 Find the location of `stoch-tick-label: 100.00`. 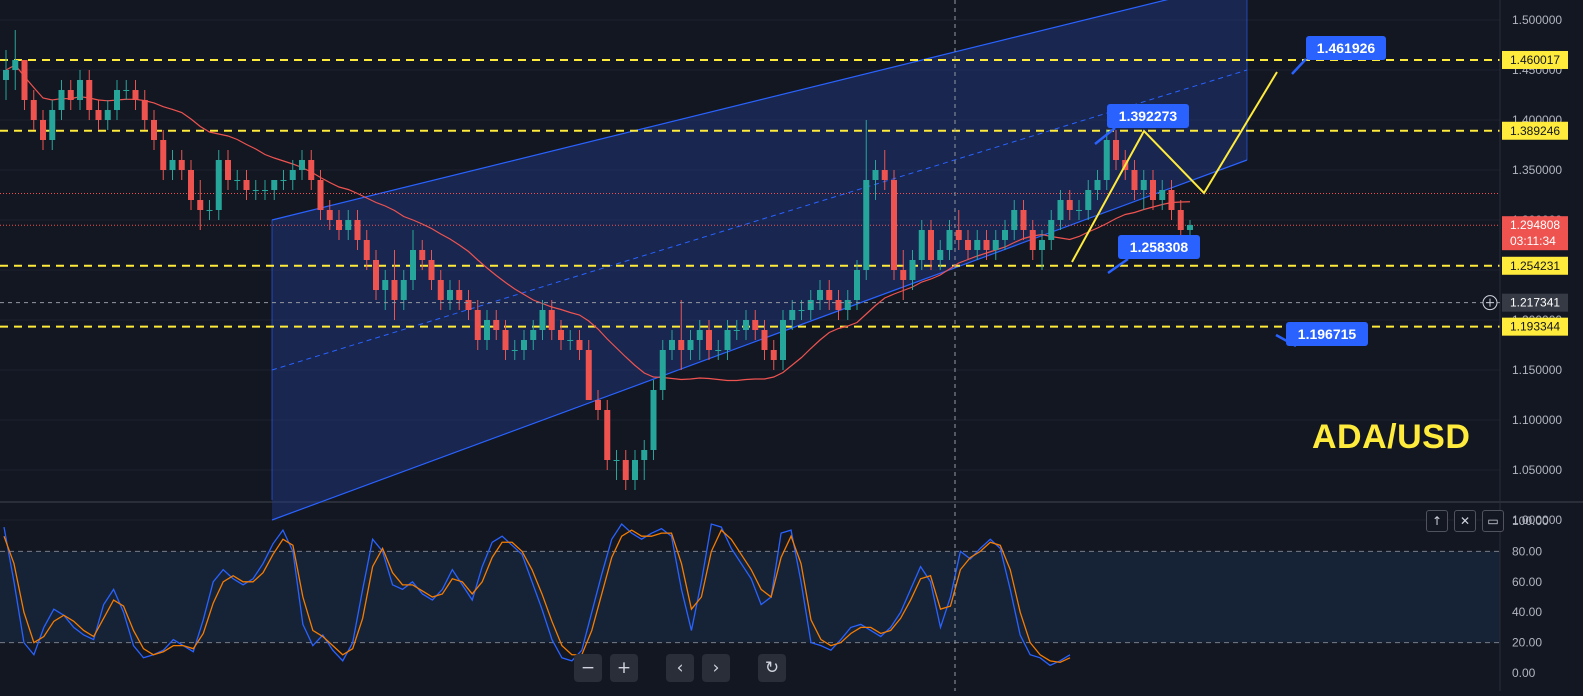

stoch-tick-label: 100.00 is located at coordinates (1530, 521).